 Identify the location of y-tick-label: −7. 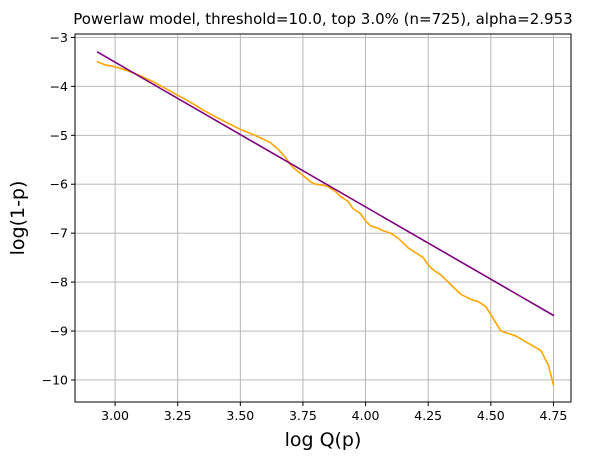
(59, 233).